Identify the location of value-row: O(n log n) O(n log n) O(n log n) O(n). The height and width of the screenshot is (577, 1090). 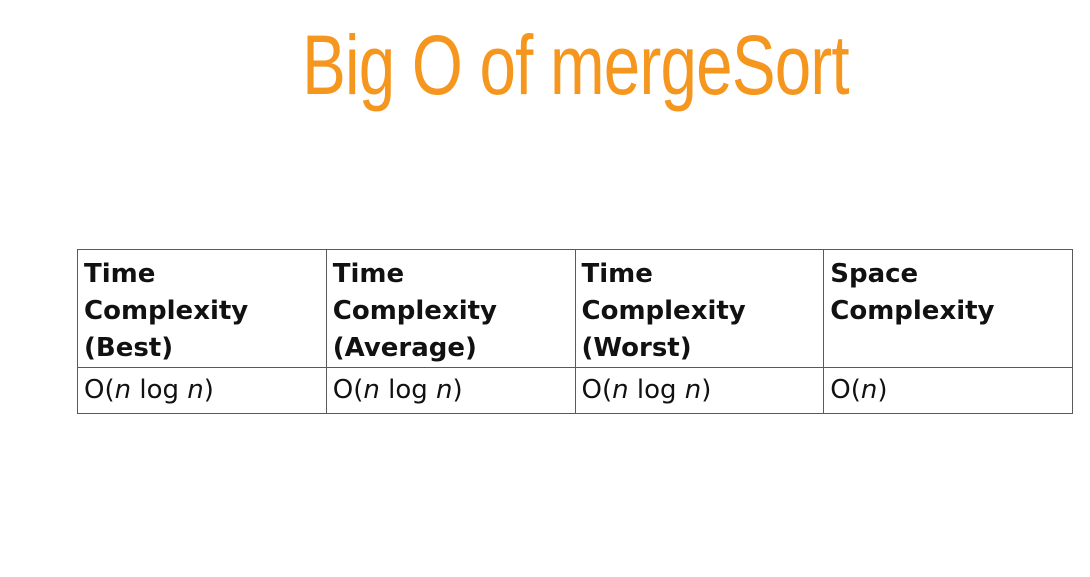
(575, 390).